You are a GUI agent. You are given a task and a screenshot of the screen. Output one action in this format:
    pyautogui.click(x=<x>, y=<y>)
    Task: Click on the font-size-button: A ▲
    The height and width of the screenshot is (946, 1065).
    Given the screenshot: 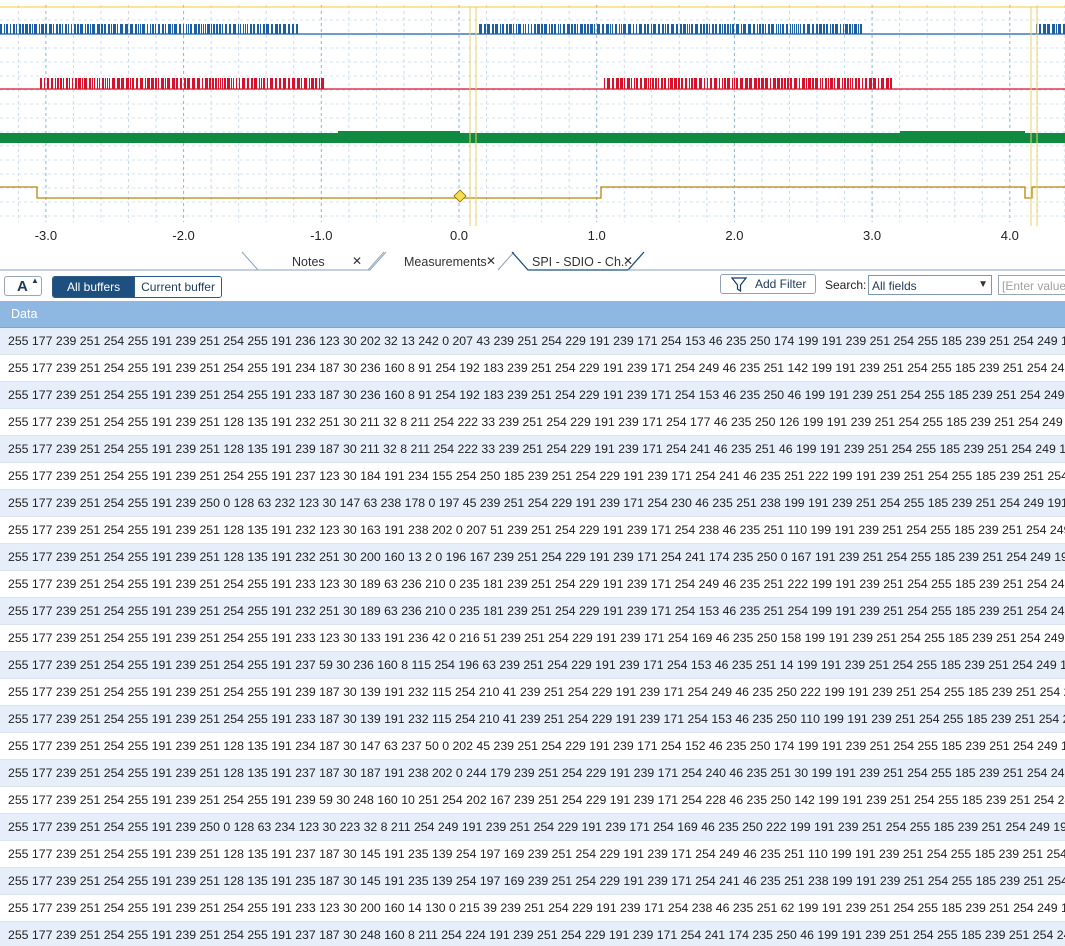 What is the action you would take?
    pyautogui.click(x=23, y=286)
    